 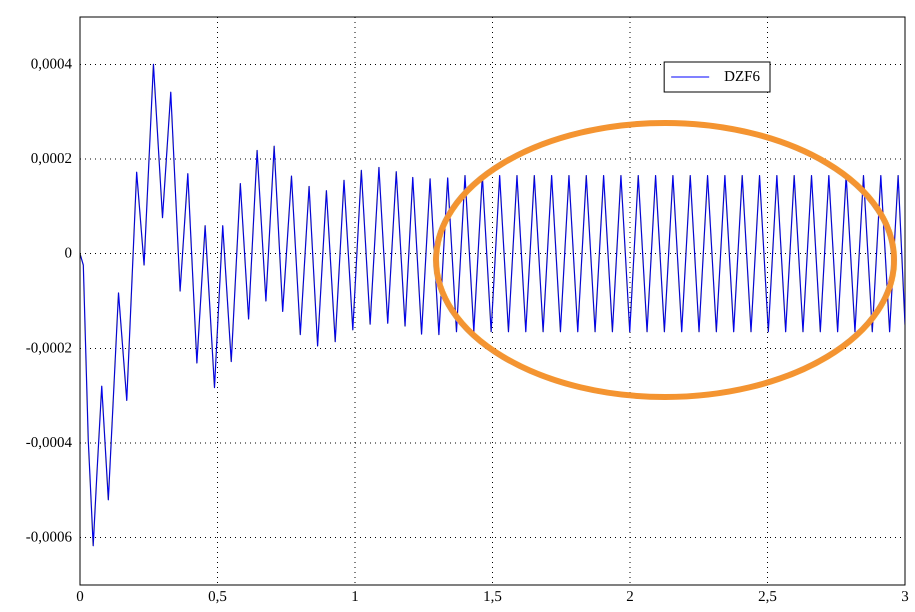 I want to click on y-tick-label: -0,0004, so click(x=49, y=442).